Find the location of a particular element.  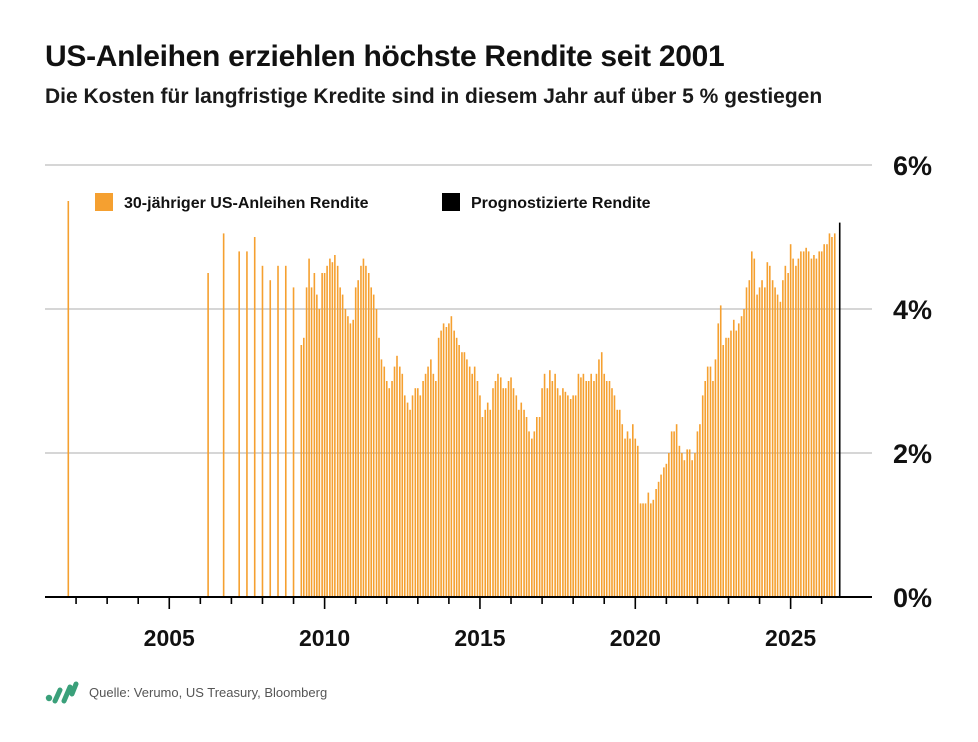

forecast-bar is located at coordinates (839, 409).